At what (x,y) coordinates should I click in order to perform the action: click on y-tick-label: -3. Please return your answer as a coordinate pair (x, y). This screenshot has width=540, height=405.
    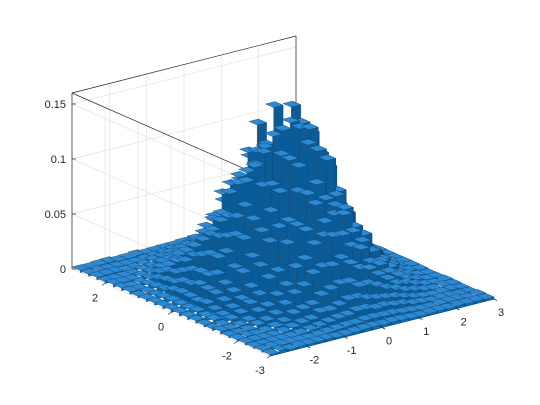
    Looking at the image, I should click on (260, 371).